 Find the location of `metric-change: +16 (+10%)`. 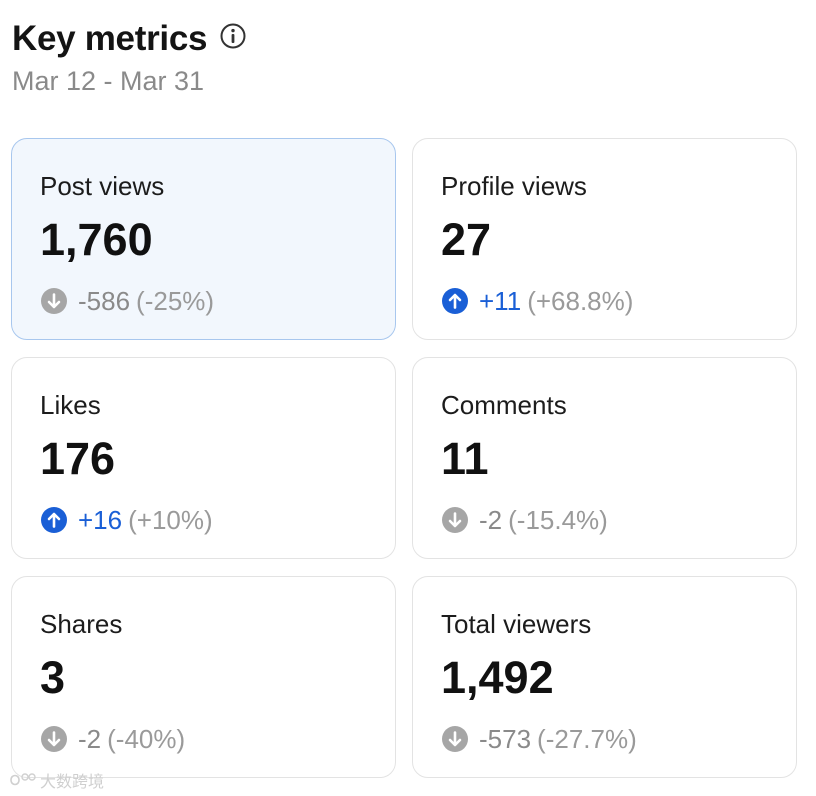

metric-change: +16 (+10%) is located at coordinates (217, 520).